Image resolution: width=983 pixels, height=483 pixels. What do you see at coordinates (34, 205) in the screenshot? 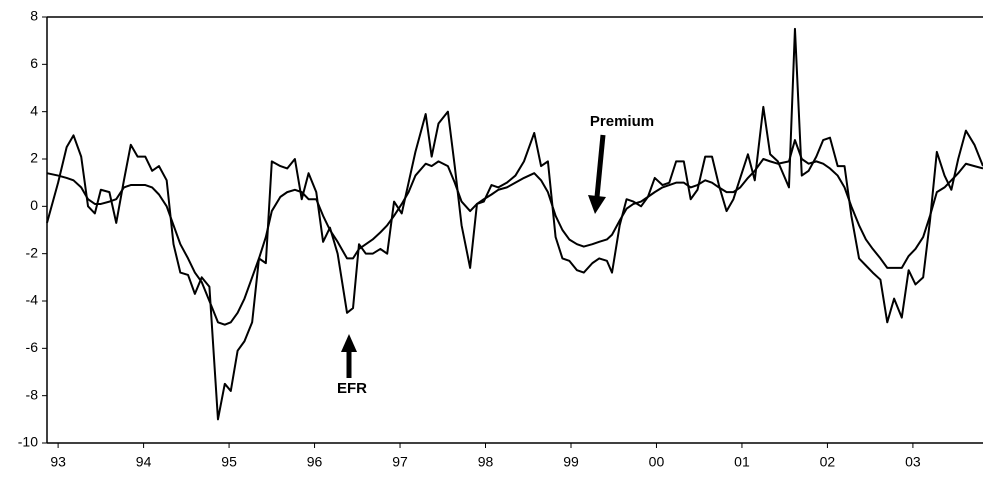
I see `y-tick-label: 0` at bounding box center [34, 205].